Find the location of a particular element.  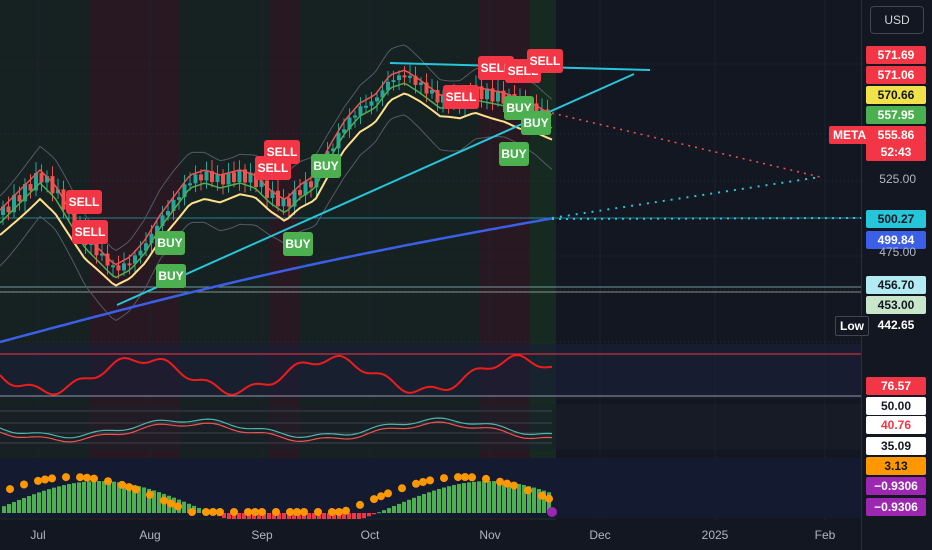

ma-long-blue is located at coordinates (276, 280).